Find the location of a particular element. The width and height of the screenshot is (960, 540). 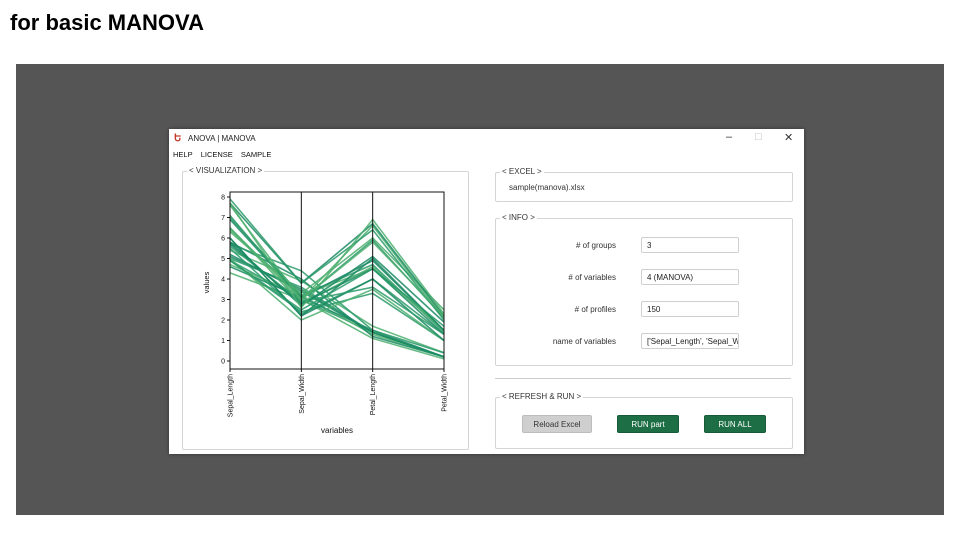

run-all-button: RUN ALL is located at coordinates (735, 424).